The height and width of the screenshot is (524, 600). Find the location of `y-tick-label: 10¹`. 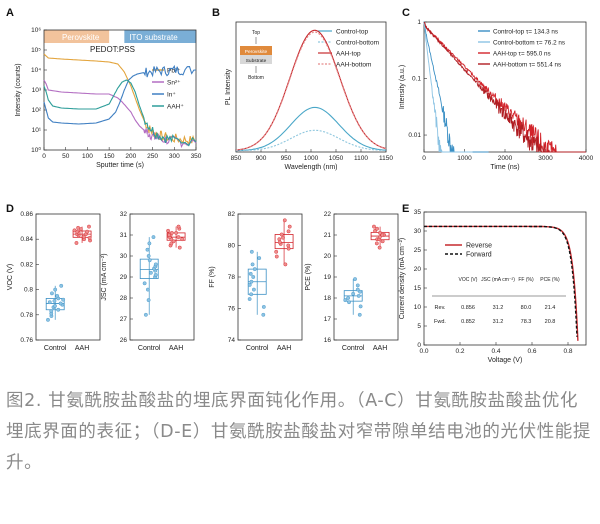

y-tick-label: 10¹ is located at coordinates (37, 130).